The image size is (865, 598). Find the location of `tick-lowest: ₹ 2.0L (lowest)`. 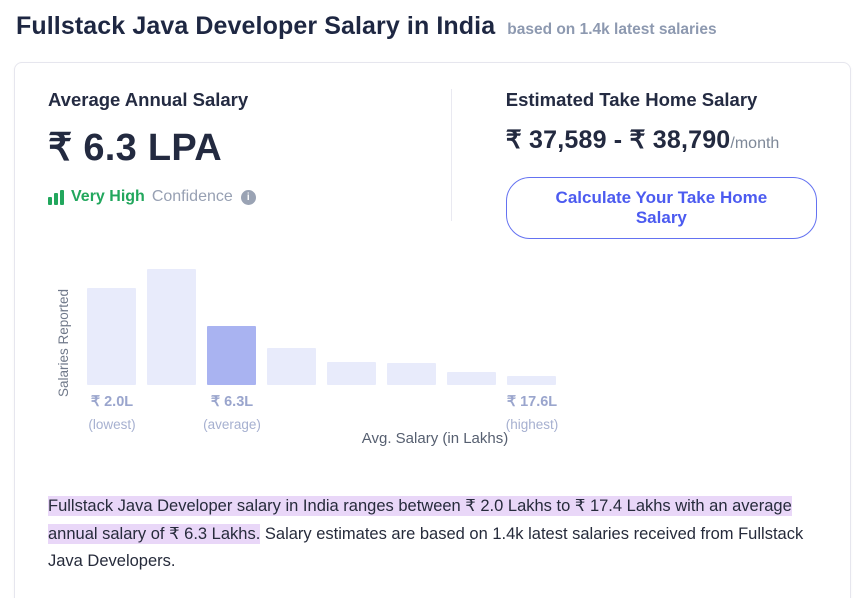

tick-lowest: ₹ 2.0L (lowest) is located at coordinates (111, 413).